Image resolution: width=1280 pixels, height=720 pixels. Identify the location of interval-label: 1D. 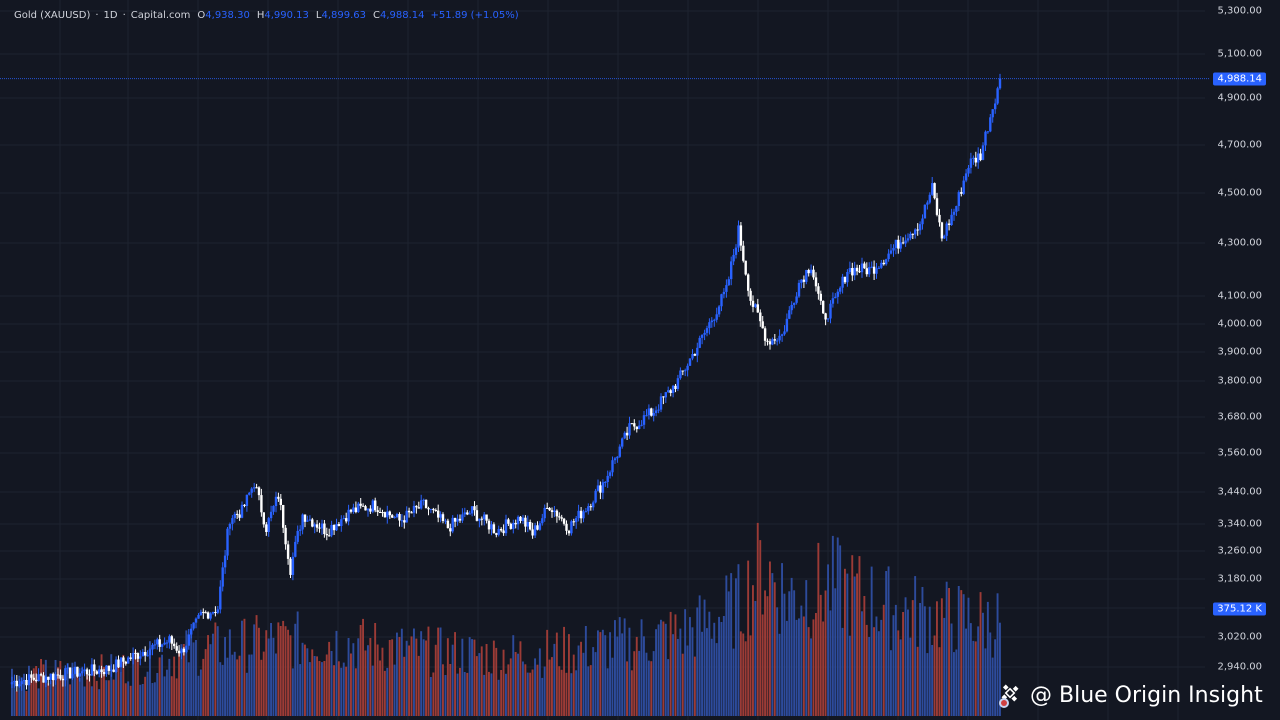
(110, 15).